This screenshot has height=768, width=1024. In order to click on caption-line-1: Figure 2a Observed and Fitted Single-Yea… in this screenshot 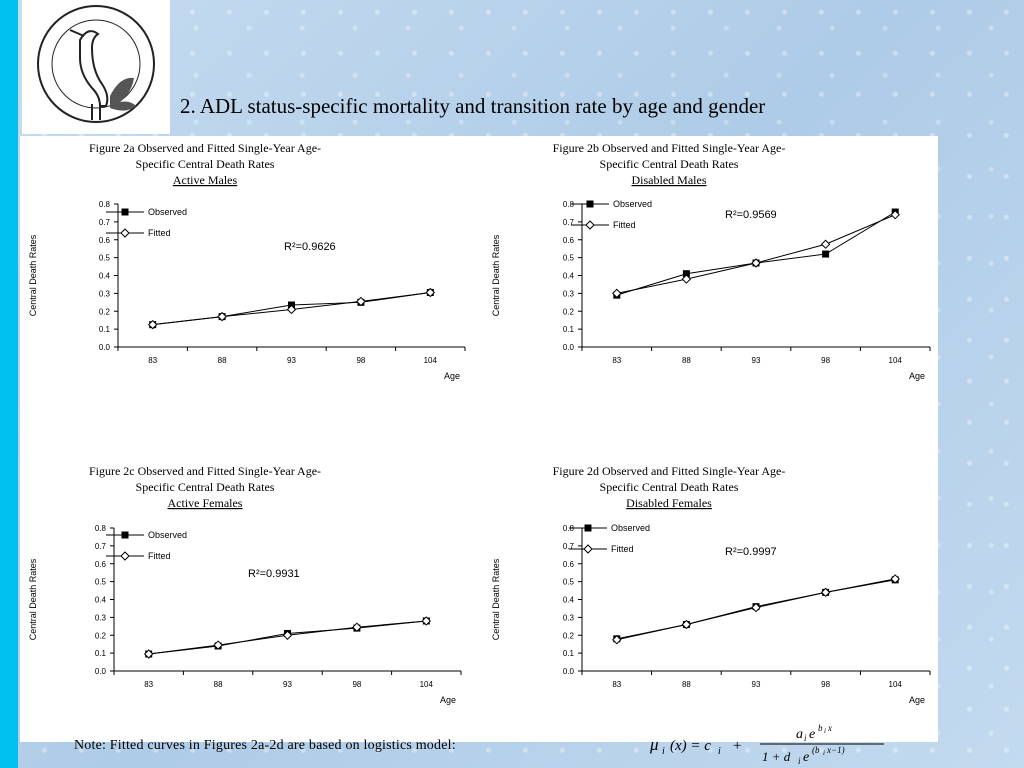, I will do `click(205, 148)`.